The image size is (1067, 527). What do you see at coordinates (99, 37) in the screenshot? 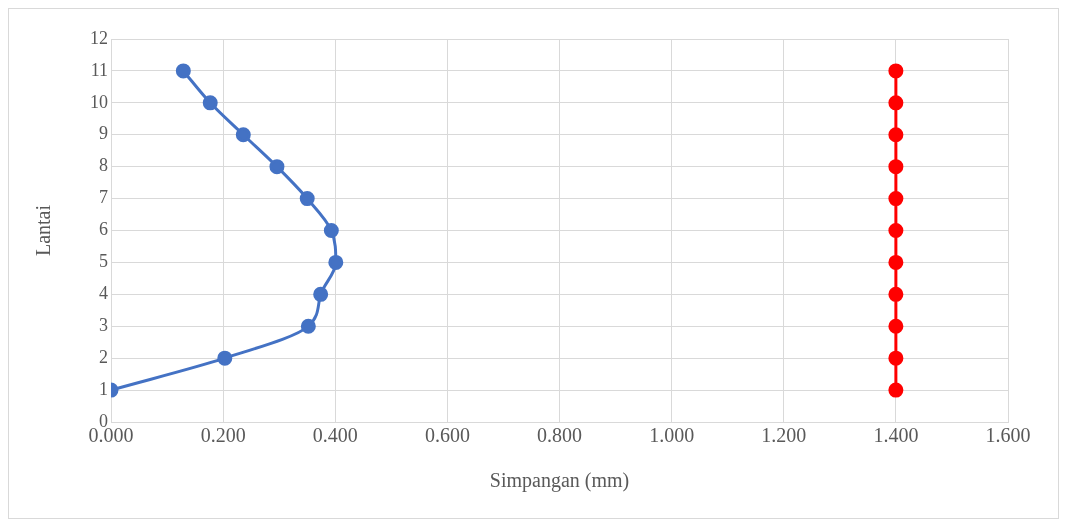
I see `y-tick-label: 12` at bounding box center [99, 37].